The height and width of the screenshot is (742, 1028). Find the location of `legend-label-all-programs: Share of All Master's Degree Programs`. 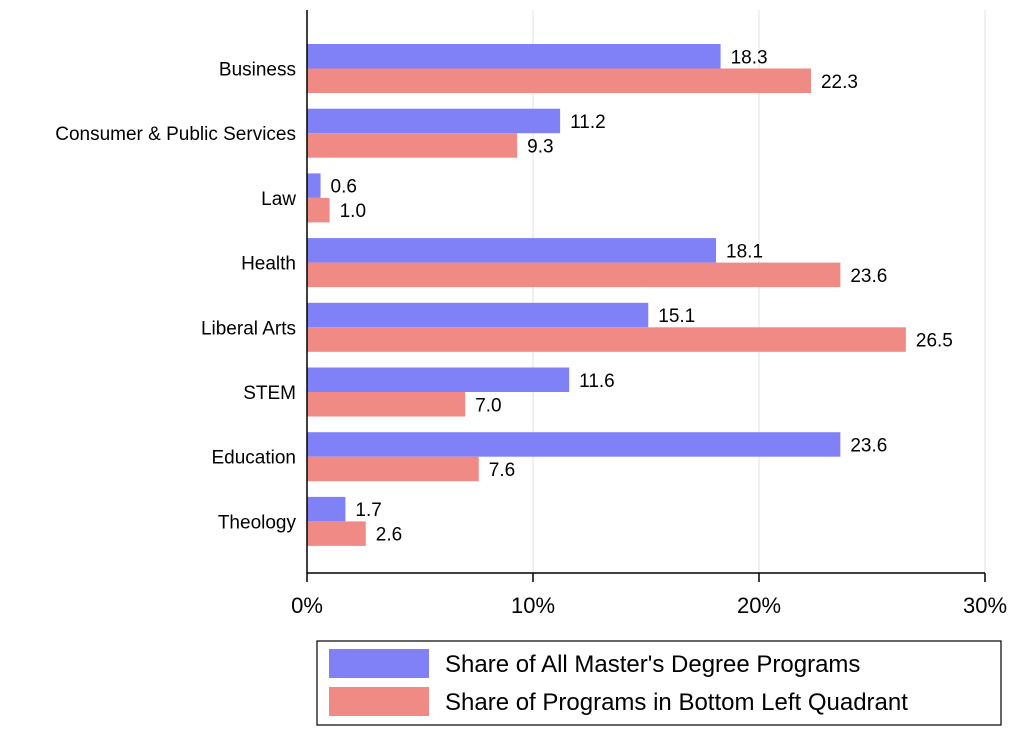

legend-label-all-programs: Share of All Master's Degree Programs is located at coordinates (652, 664).